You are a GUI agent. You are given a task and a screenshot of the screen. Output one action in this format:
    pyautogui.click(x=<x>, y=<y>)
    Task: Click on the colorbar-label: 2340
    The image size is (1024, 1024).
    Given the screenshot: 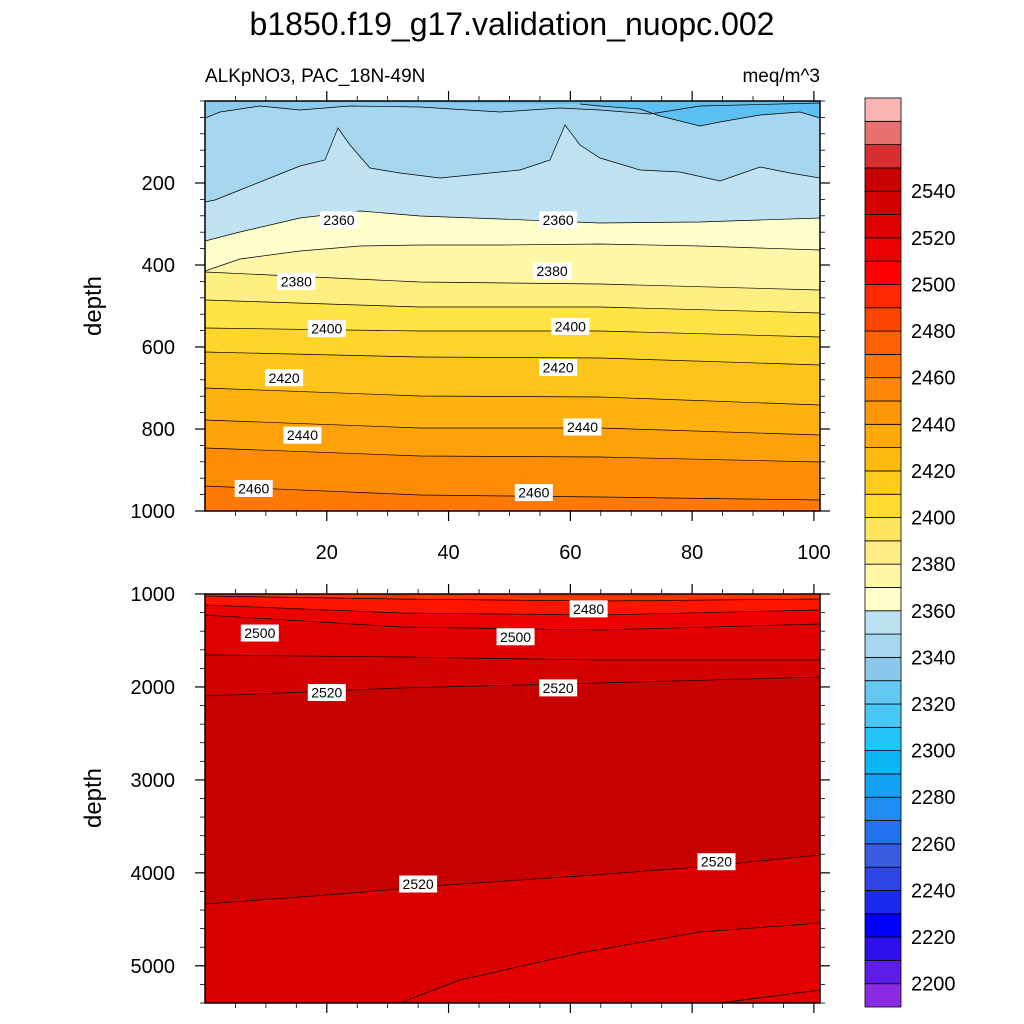 What is the action you would take?
    pyautogui.click(x=933, y=658)
    